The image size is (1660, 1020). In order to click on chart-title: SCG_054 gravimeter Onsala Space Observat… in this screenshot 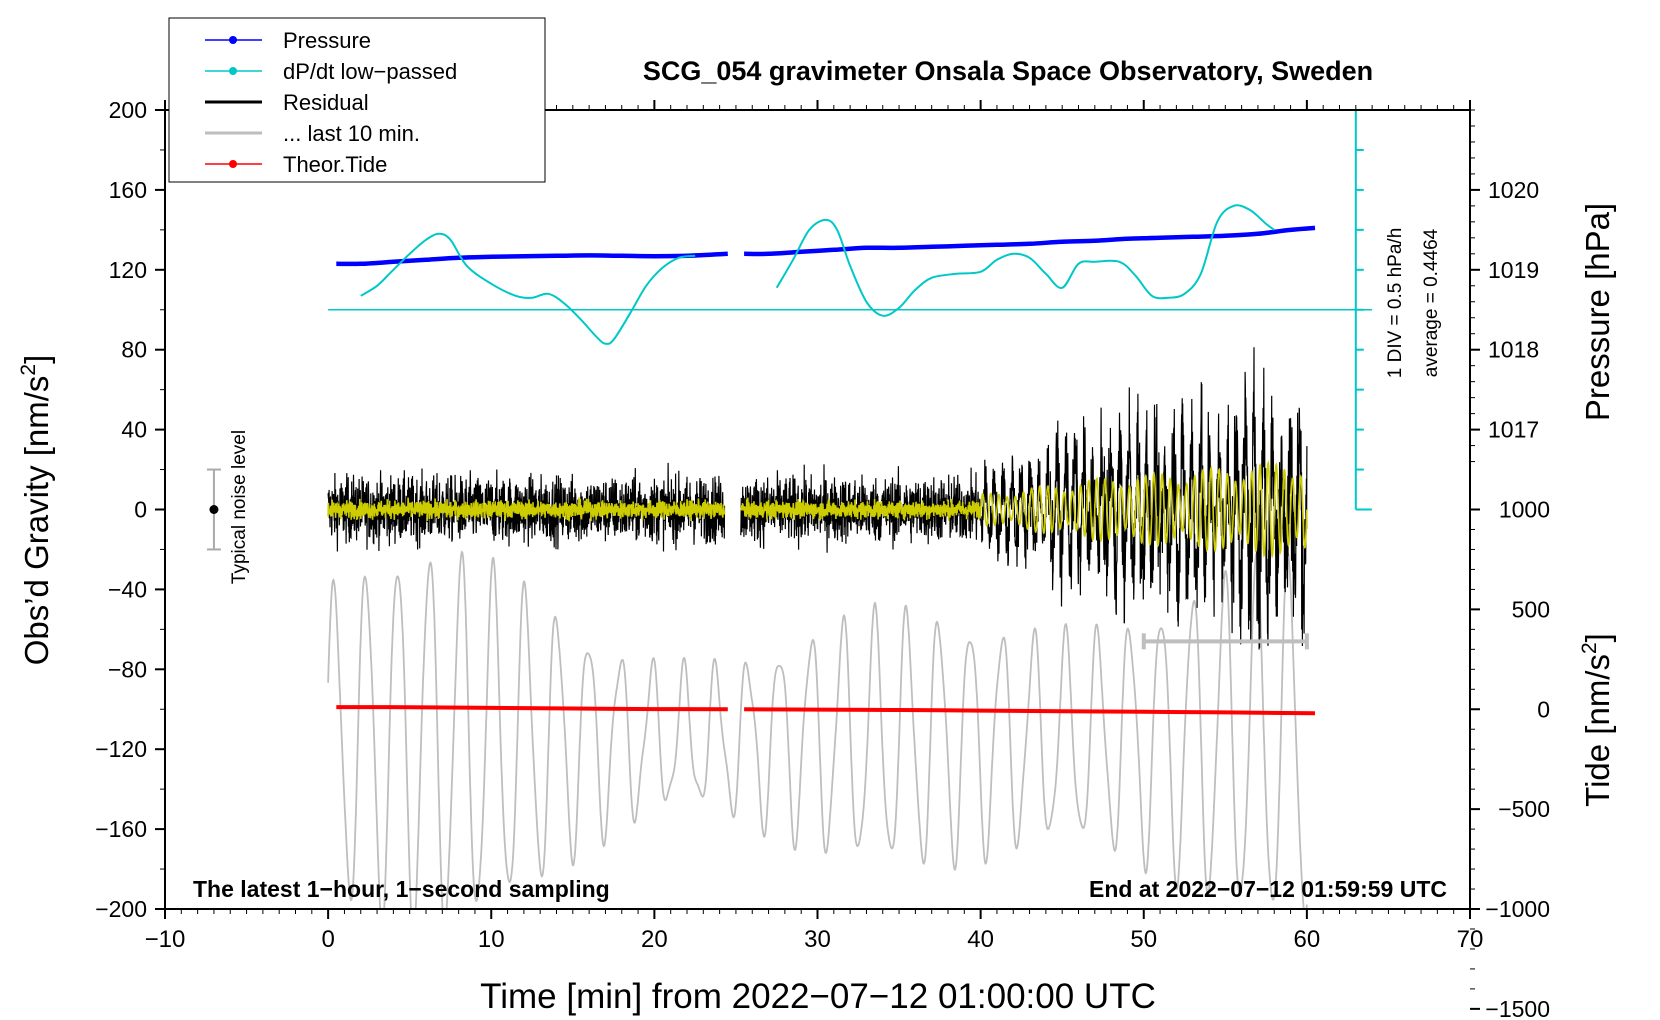, I will do `click(1008, 71)`.